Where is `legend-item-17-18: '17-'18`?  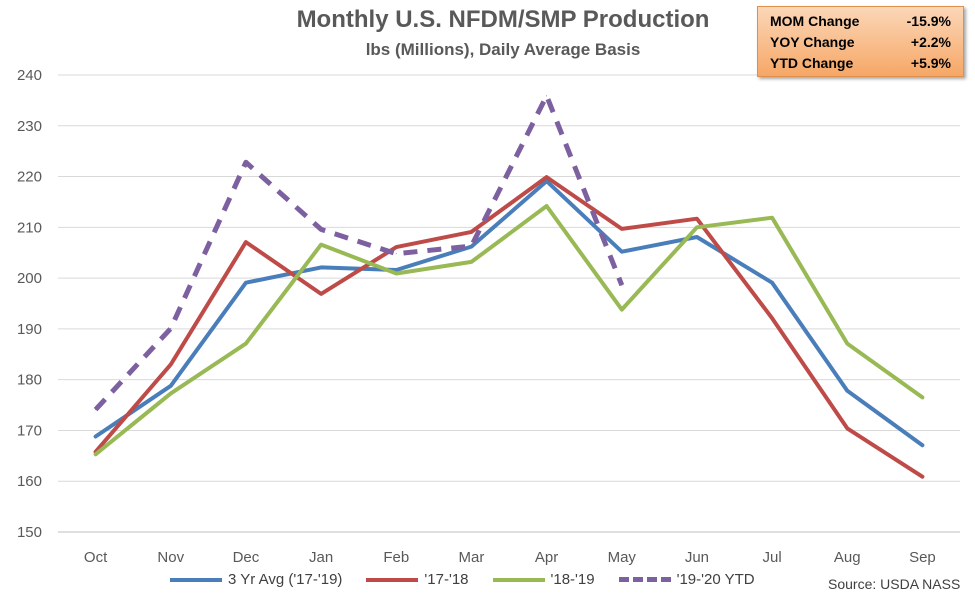 legend-item-17-18: '17-'18 is located at coordinates (417, 579).